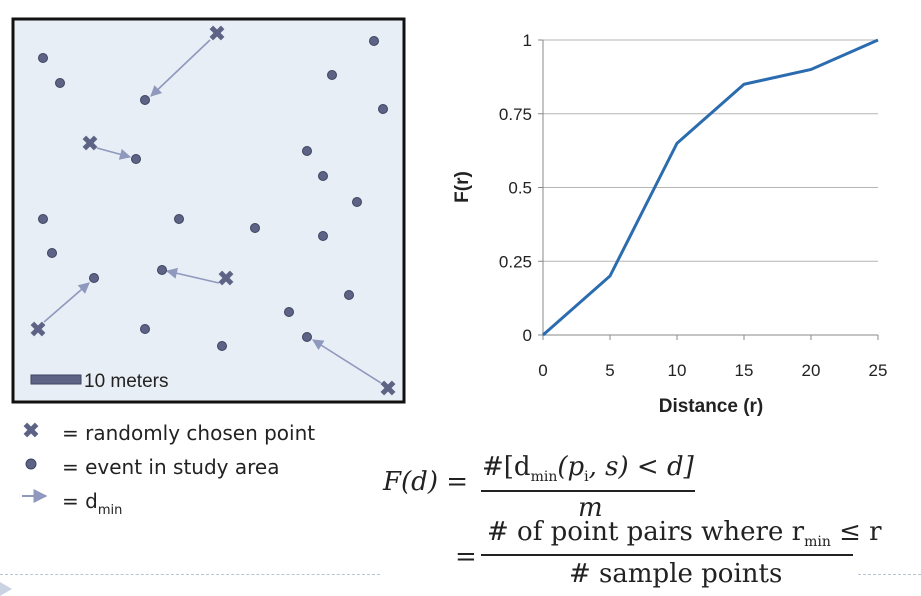 This screenshot has height=596, width=921. What do you see at coordinates (42, 432) in the screenshot?
I see `cross-icon` at bounding box center [42, 432].